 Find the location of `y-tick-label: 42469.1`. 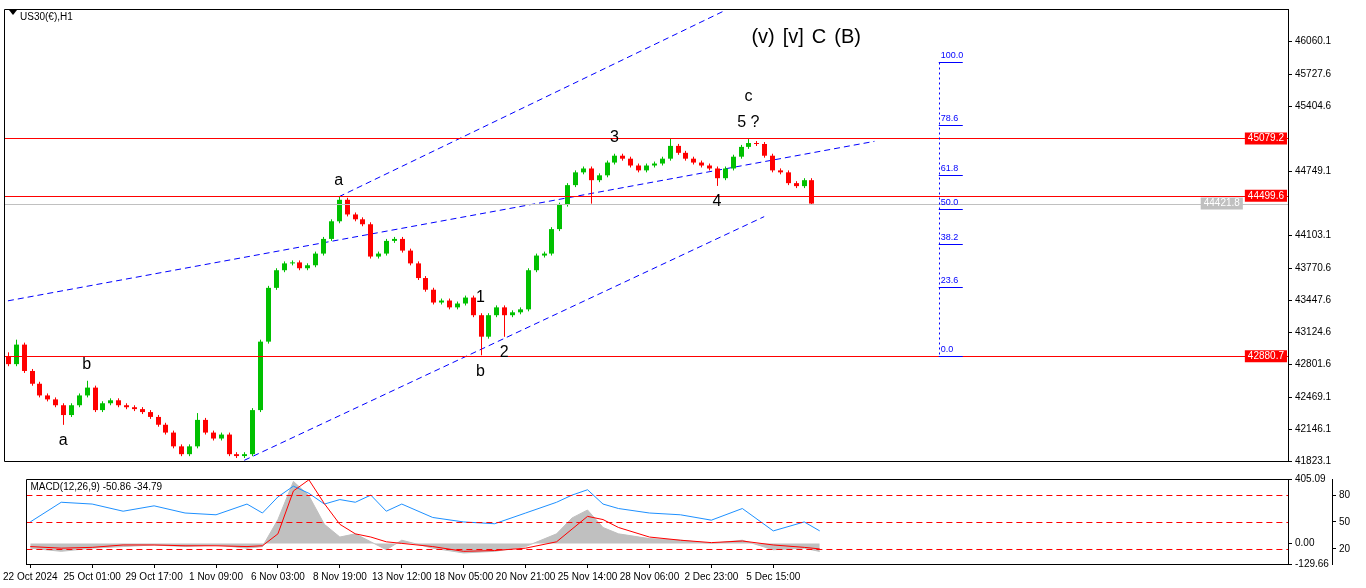

y-tick-label: 42469.1 is located at coordinates (1313, 396).